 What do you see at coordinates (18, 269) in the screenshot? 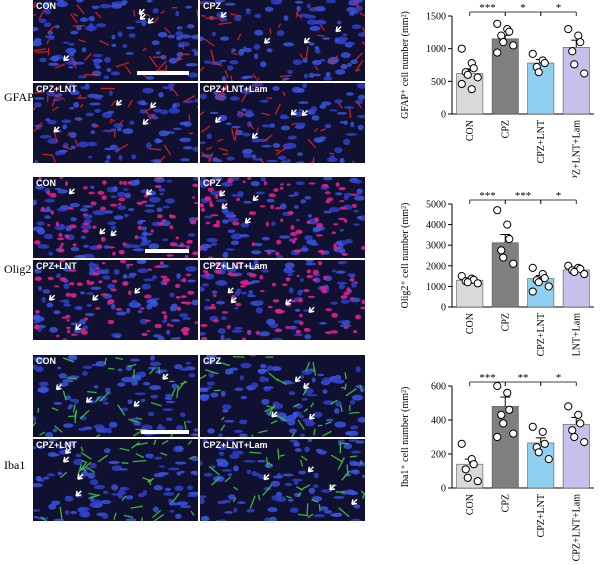
I see `row-label-olig2: Olig2` at bounding box center [18, 269].